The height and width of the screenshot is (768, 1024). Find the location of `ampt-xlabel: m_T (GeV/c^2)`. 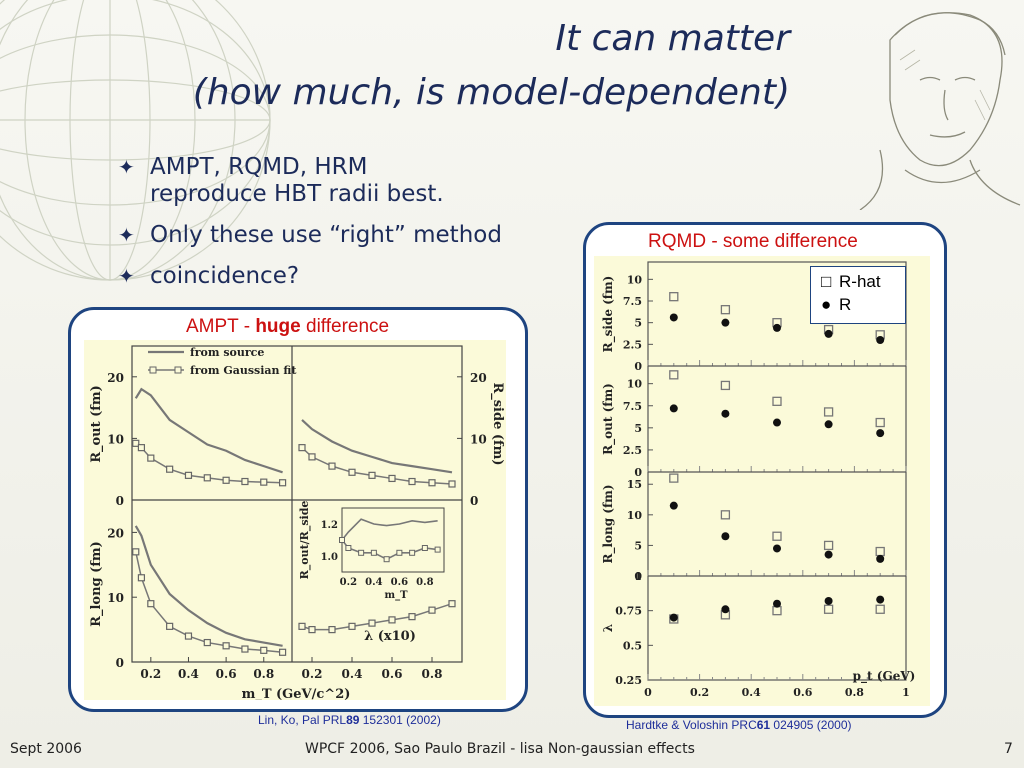

ampt-xlabel: m_T (GeV/c^2) is located at coordinates (296, 693).